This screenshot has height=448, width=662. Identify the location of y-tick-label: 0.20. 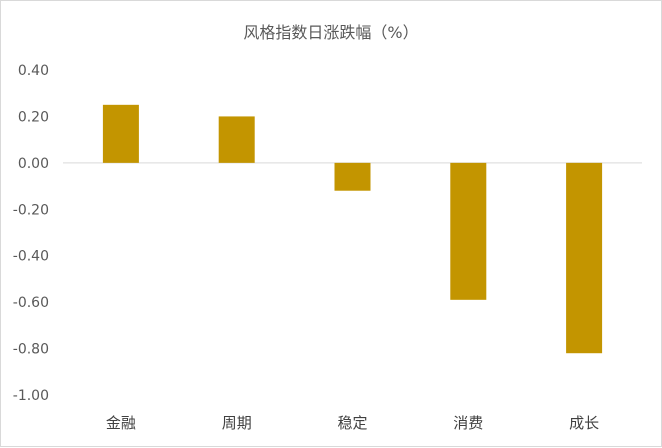
(33, 117).